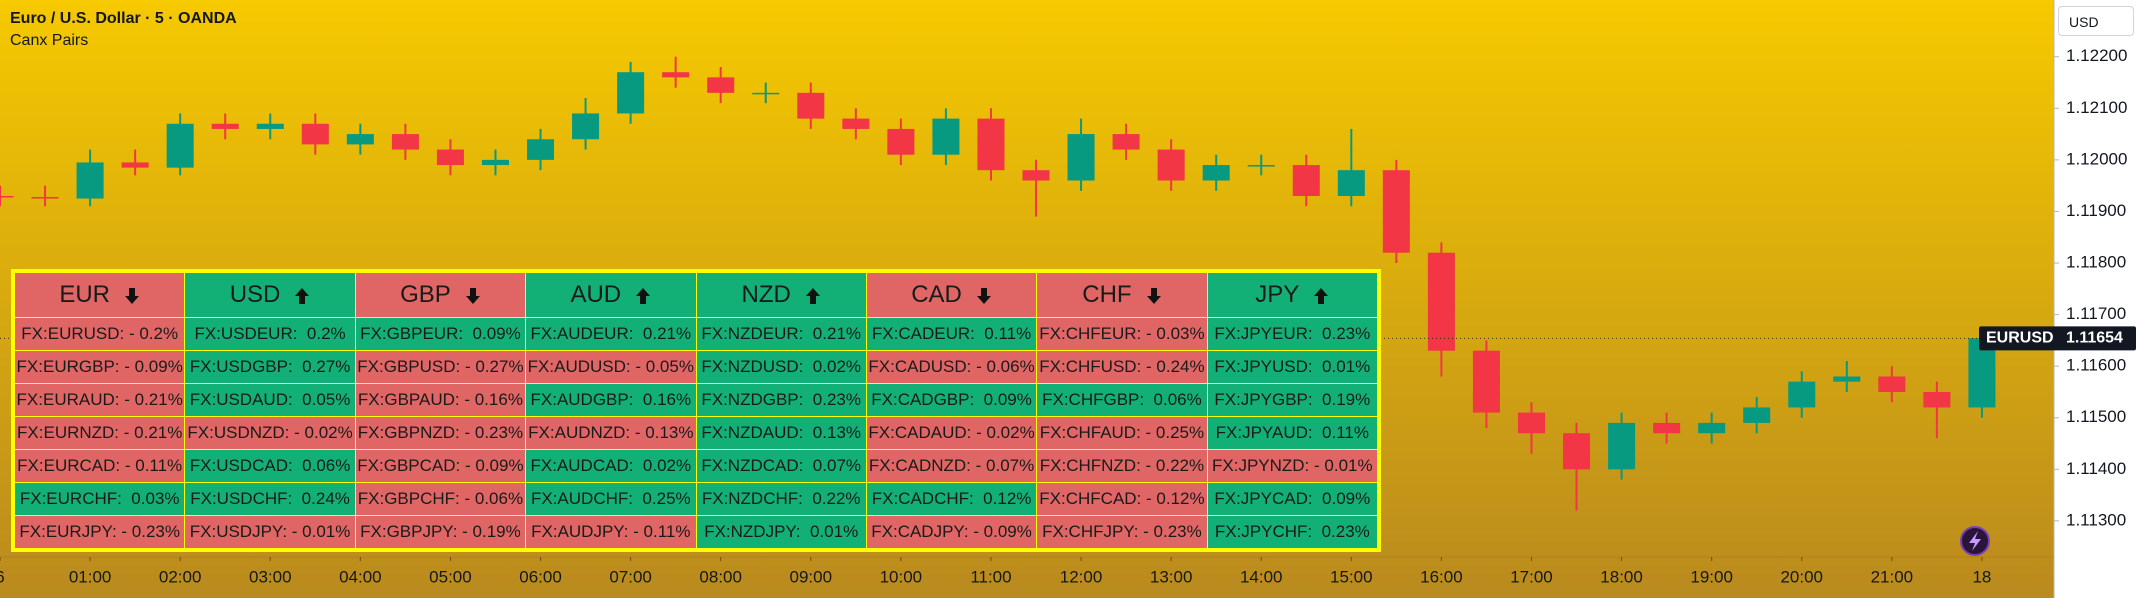 The image size is (2140, 598). Describe the element at coordinates (255, 294) in the screenshot. I see `currency-name: USD` at that location.